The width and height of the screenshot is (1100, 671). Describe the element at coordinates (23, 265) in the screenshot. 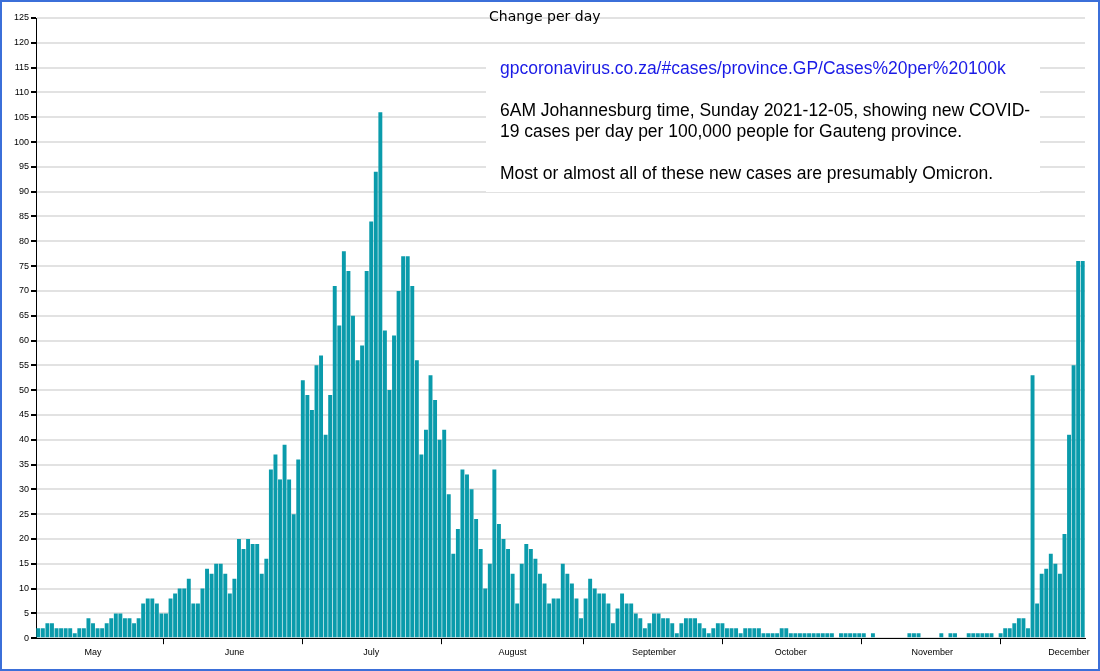

I see `y-tick-label: 75` at that location.